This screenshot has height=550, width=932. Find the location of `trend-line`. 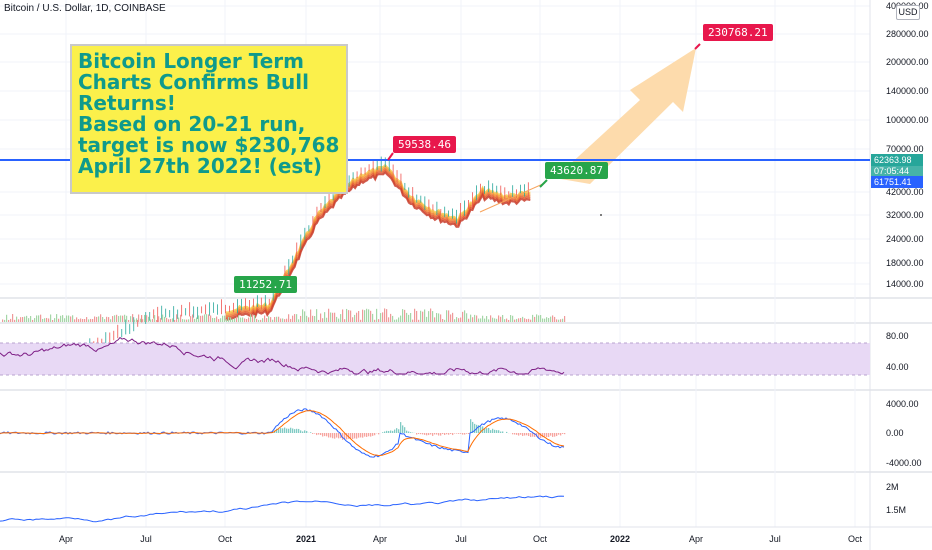

trend-line is located at coordinates (512, 197).